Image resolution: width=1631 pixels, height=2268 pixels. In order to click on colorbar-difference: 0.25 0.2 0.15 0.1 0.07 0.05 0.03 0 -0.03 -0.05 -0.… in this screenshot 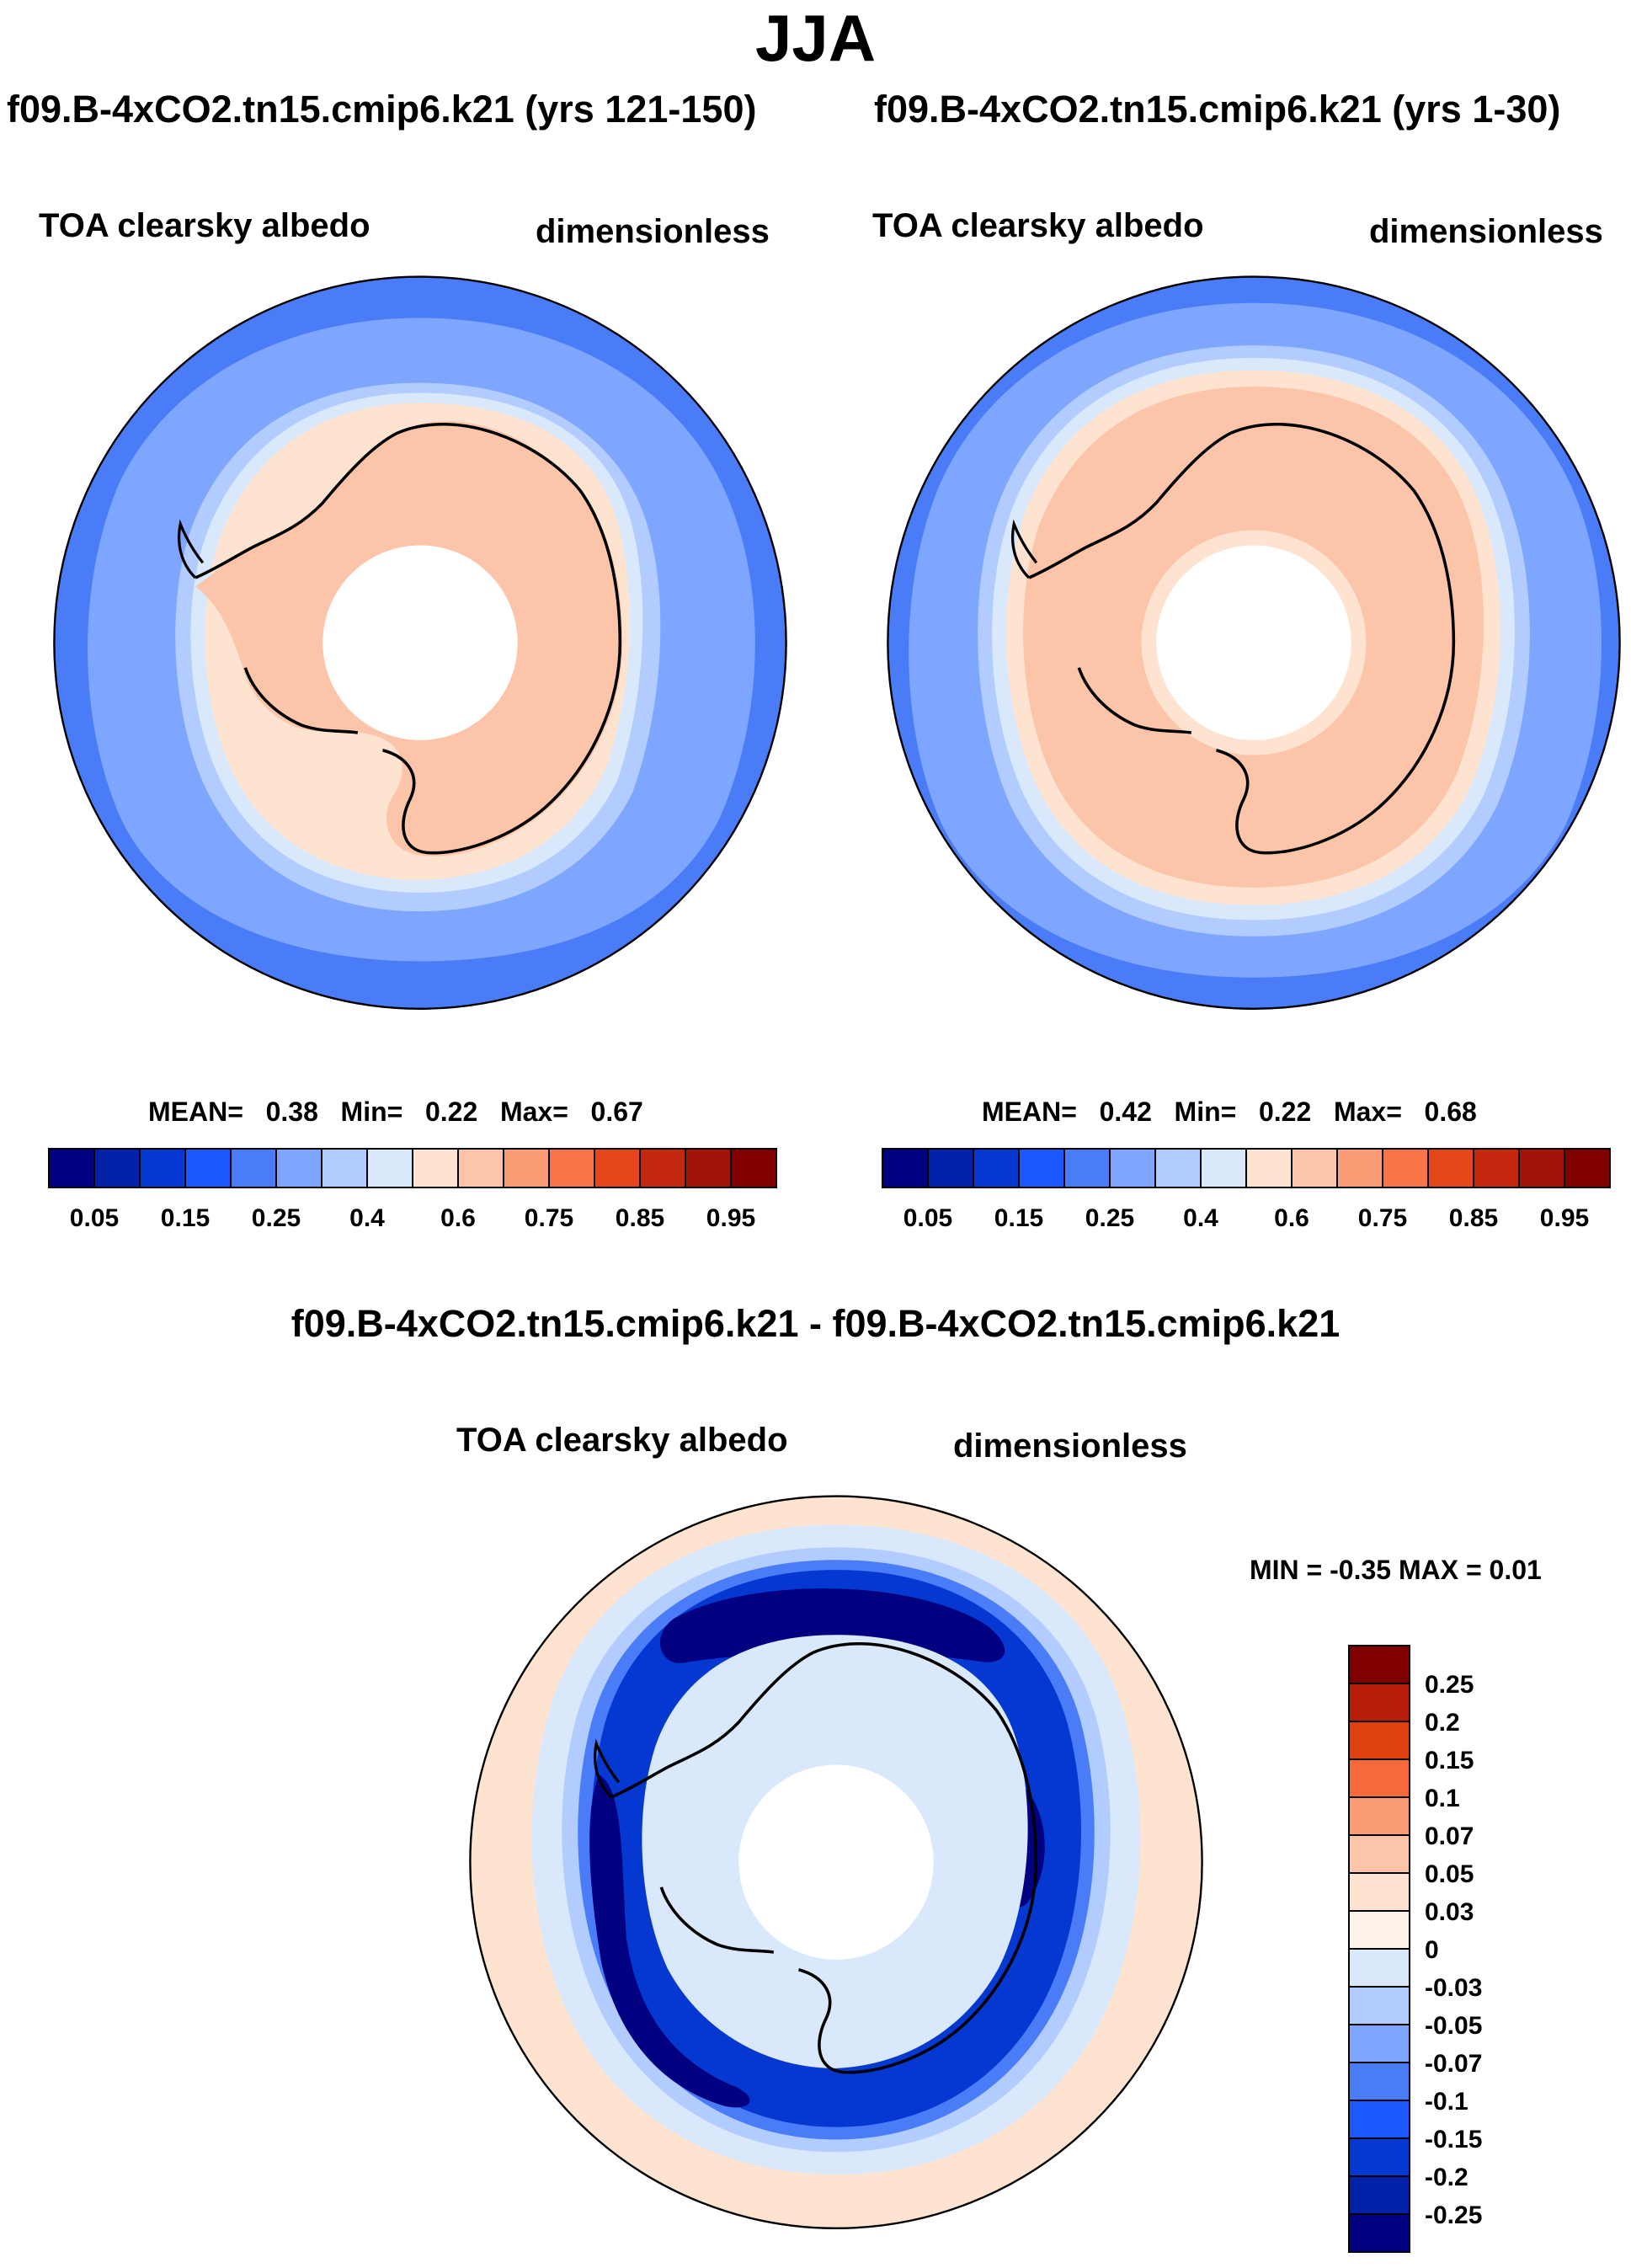, I will do `click(1415, 1949)`.